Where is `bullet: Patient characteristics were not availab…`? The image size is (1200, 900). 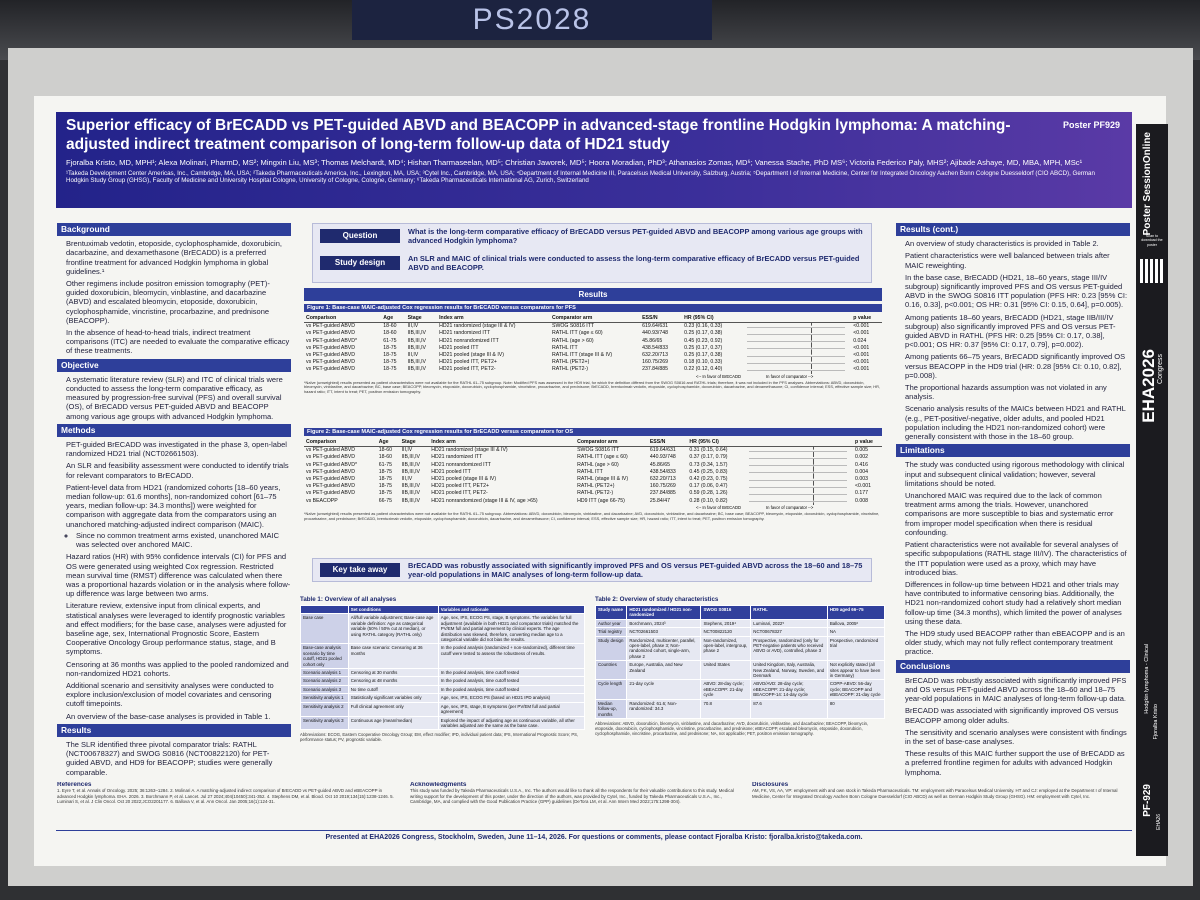
bullet: Patient characteristics were not availab… is located at coordinates (1017, 558).